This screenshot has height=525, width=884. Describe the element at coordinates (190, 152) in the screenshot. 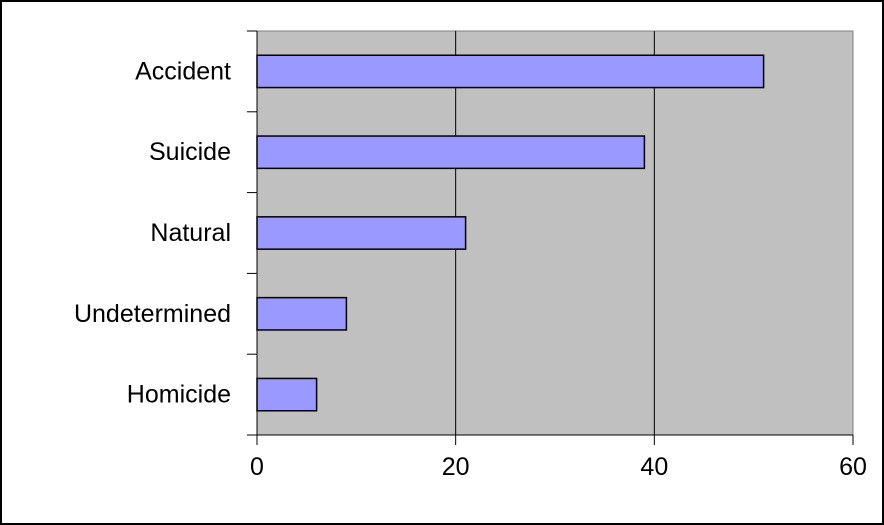

I see `category-label-suicide: Suicide` at that location.